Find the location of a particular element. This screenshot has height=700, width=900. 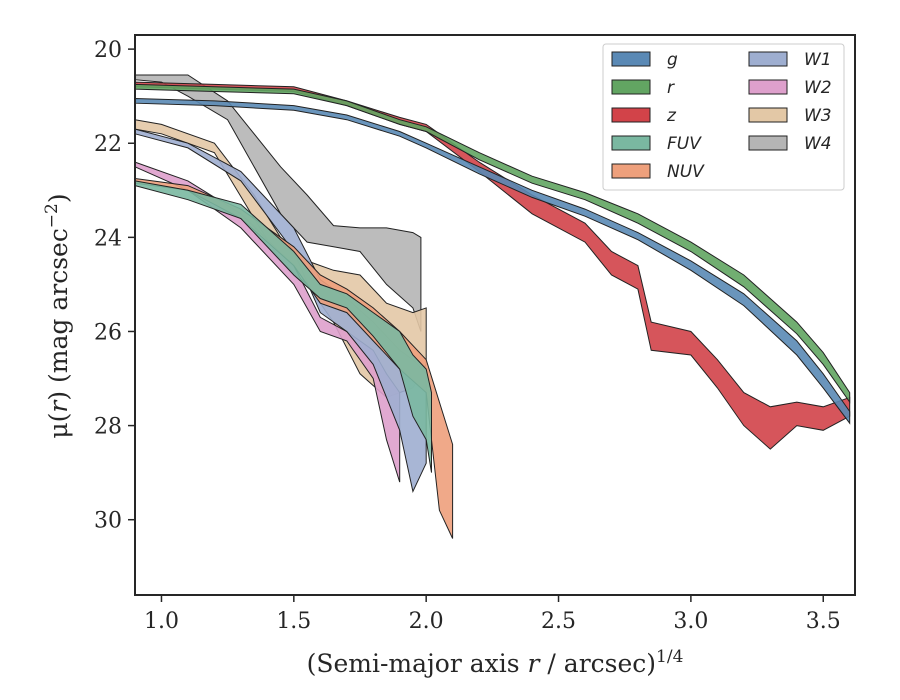

legend-label-w4: W4 is located at coordinates (818, 144).